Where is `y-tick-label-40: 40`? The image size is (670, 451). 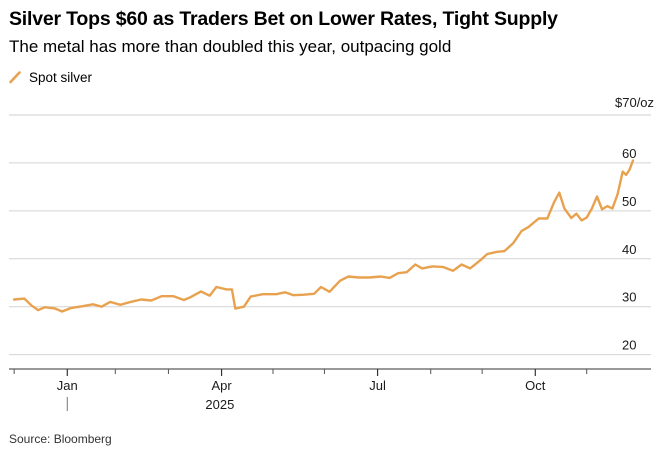 y-tick-label-40: 40 is located at coordinates (629, 249).